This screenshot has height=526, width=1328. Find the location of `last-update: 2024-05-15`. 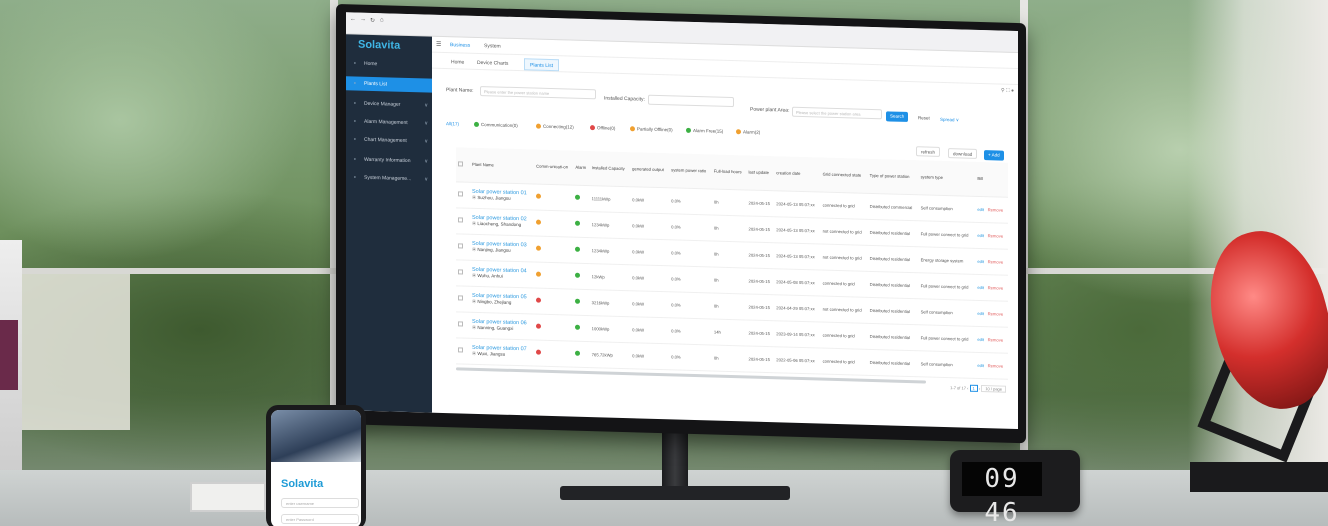

last-update: 2024-05-15 is located at coordinates (760, 203).